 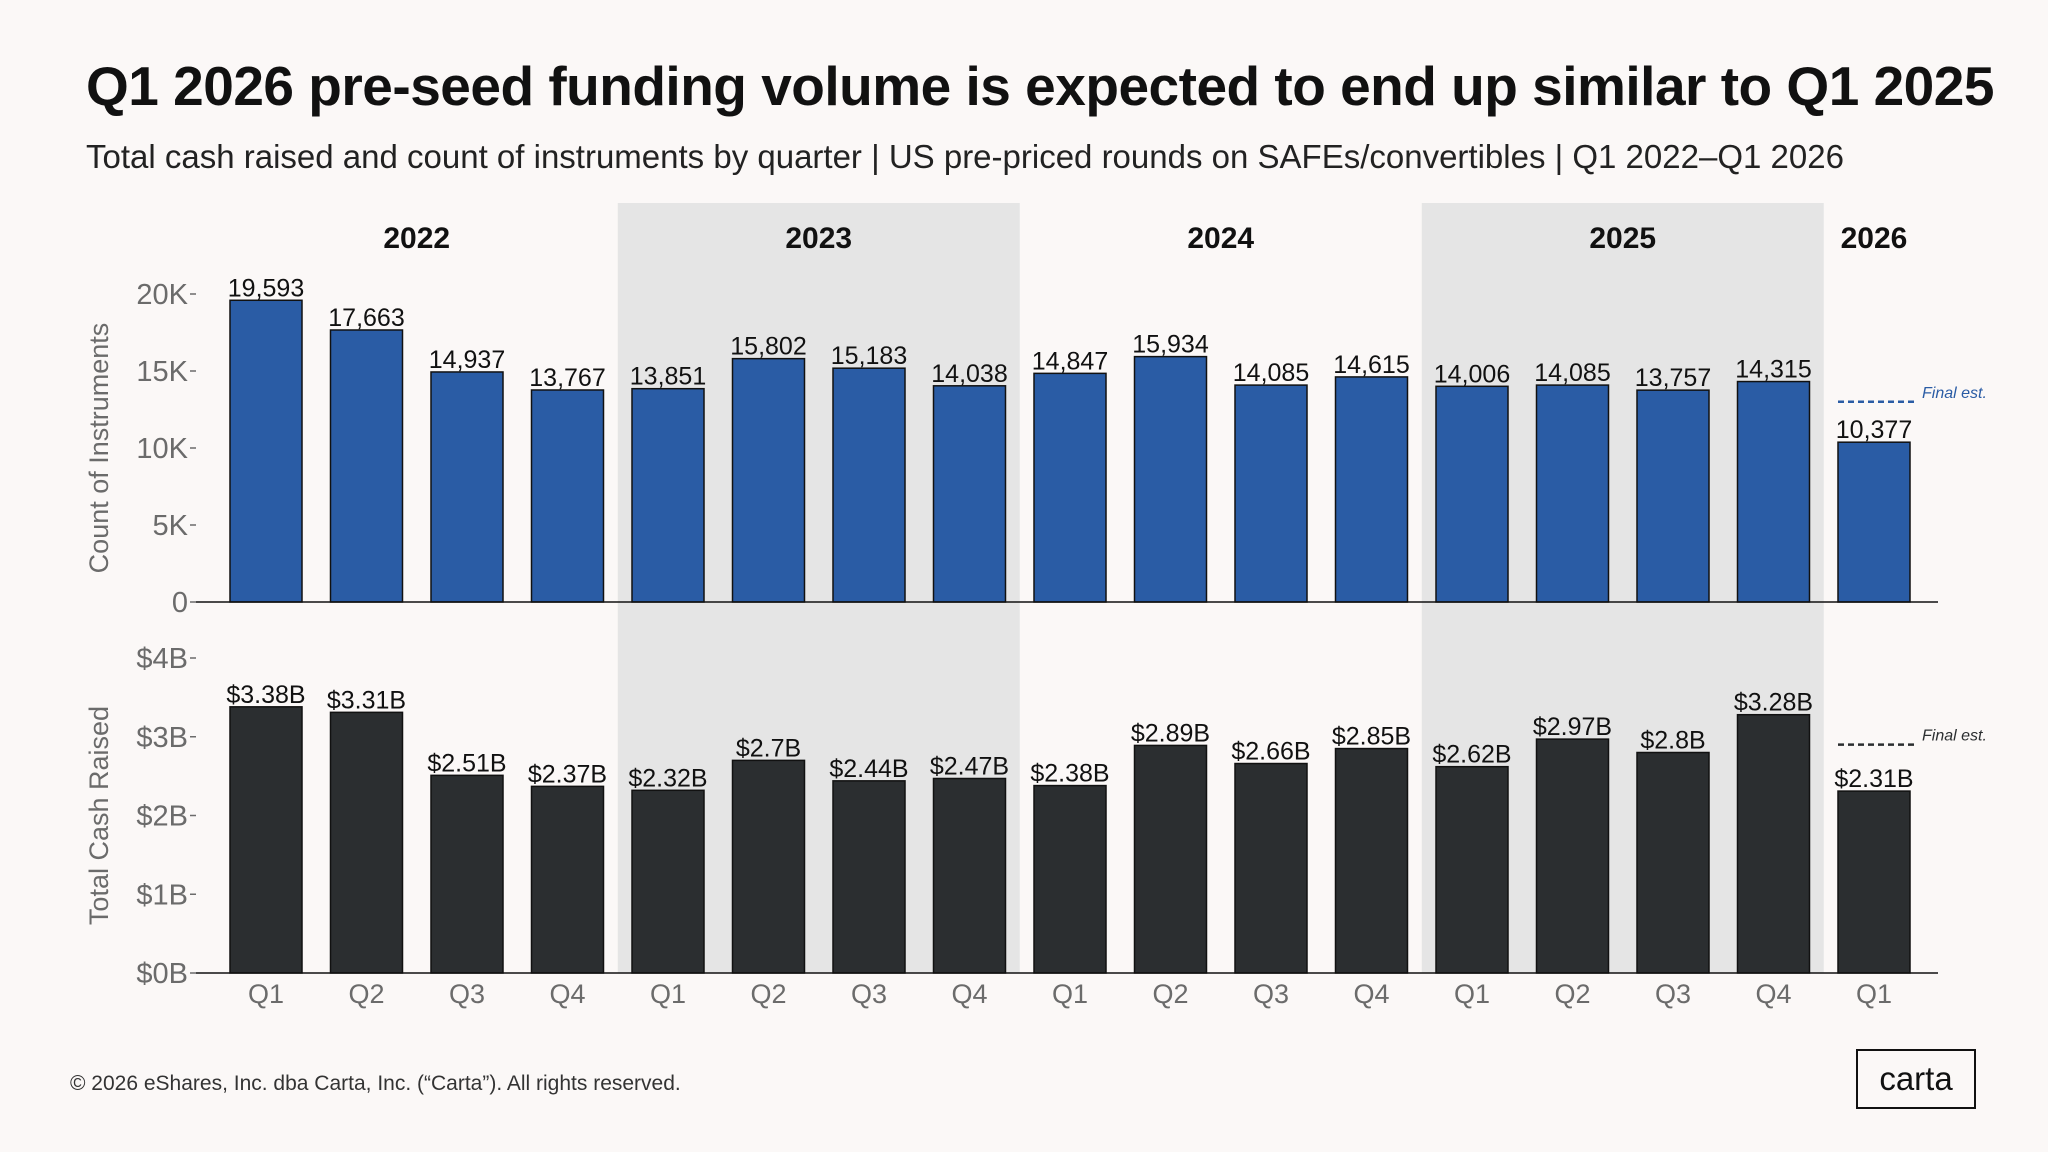 What do you see at coordinates (1873, 779) in the screenshot?
I see `cash-value-label: $2.31B` at bounding box center [1873, 779].